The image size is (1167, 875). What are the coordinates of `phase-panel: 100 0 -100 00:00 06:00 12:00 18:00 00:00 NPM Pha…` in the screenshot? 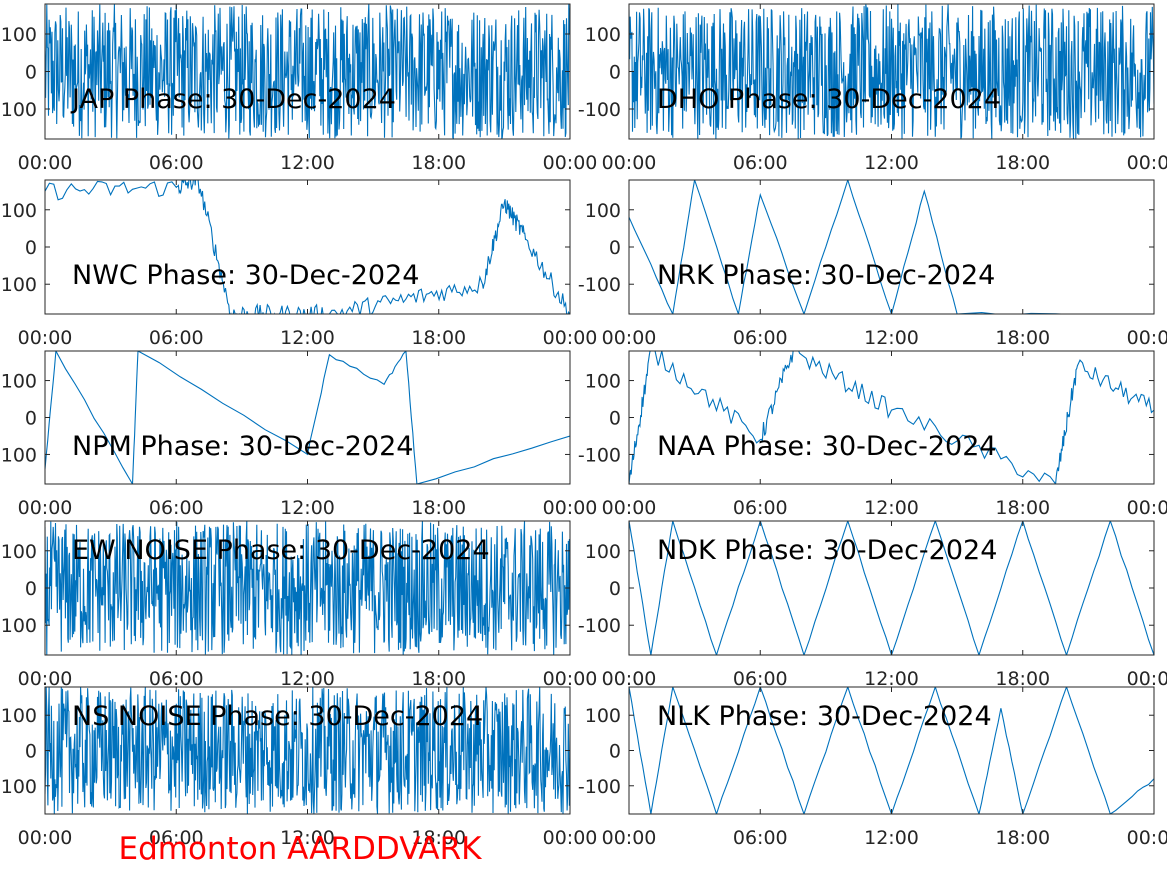 It's located at (299, 434).